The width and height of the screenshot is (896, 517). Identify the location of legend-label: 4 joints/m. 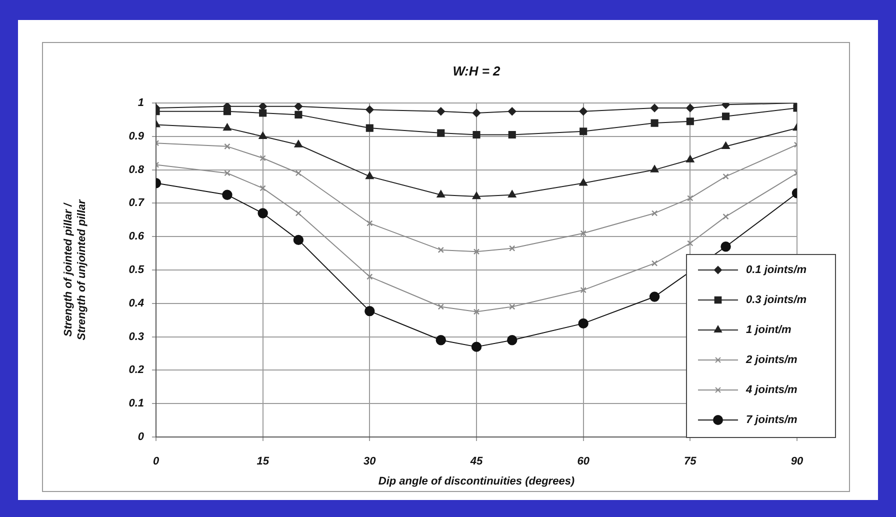
(771, 390).